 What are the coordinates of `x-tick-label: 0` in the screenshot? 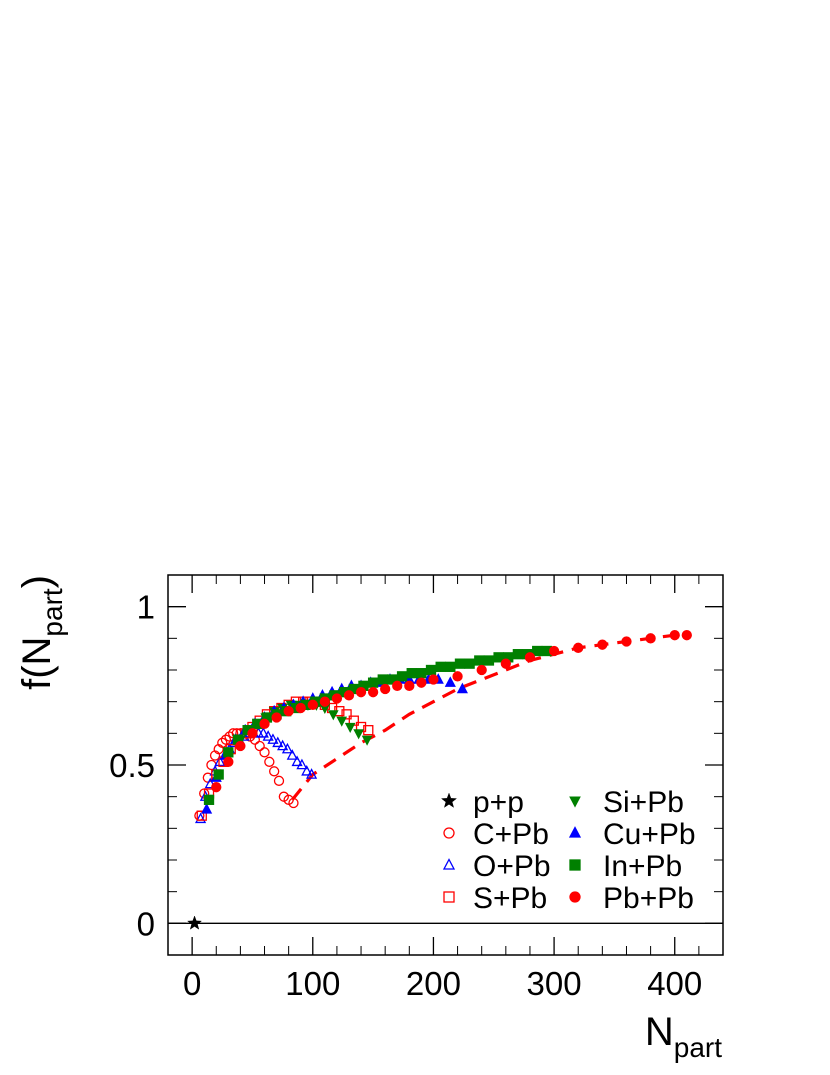 It's located at (192, 983).